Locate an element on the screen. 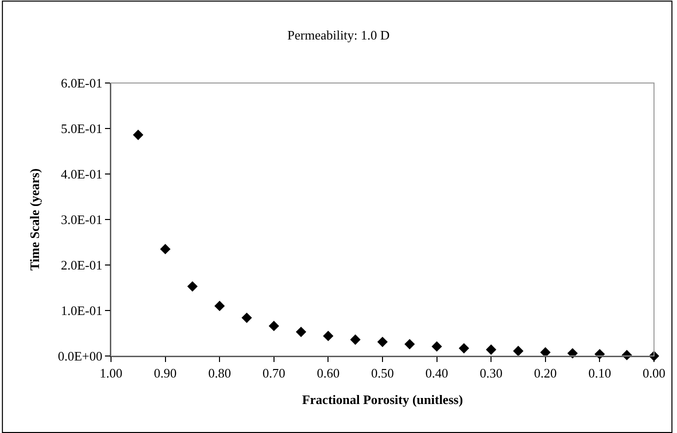 The width and height of the screenshot is (677, 433). x-tick-label: 0.60 is located at coordinates (328, 373).